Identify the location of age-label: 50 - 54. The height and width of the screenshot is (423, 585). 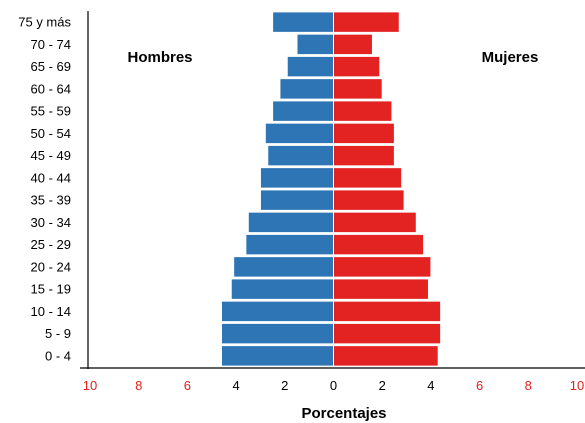
(51, 133).